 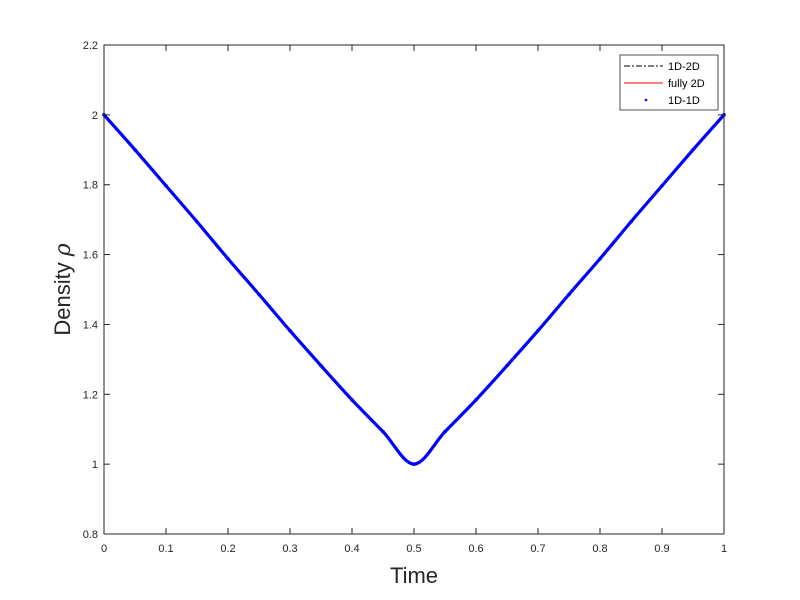 I want to click on y-tick-label: 2.2, so click(x=90, y=46).